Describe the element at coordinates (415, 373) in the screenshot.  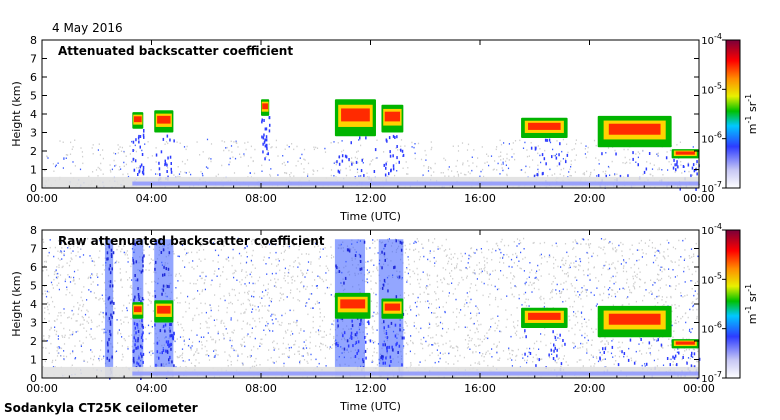
I see `aerosol-layer` at that location.